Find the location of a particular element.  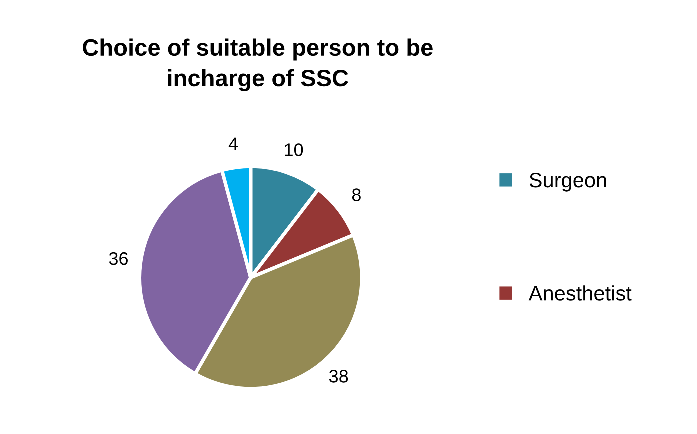

data-label: 10 is located at coordinates (294, 150).